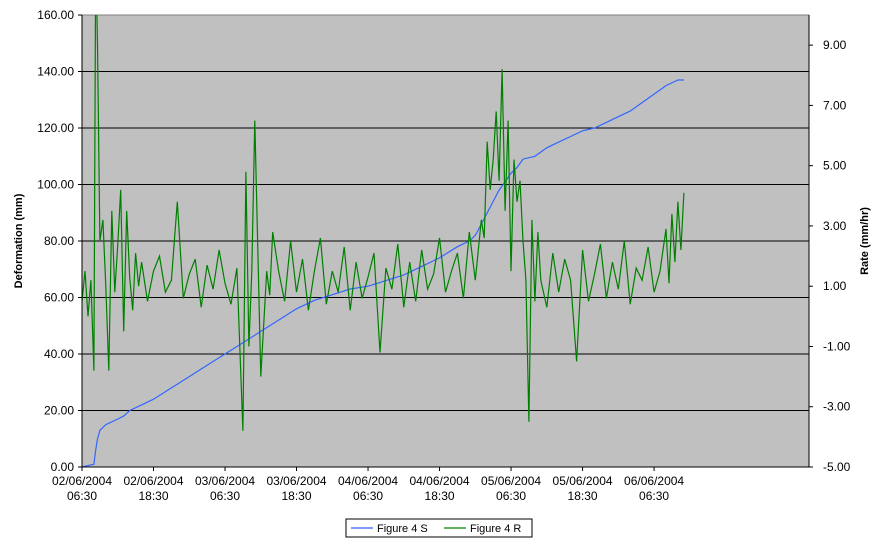 This screenshot has width=875, height=544. I want to click on y2-axis-title: Rate (mm/hr), so click(865, 241).